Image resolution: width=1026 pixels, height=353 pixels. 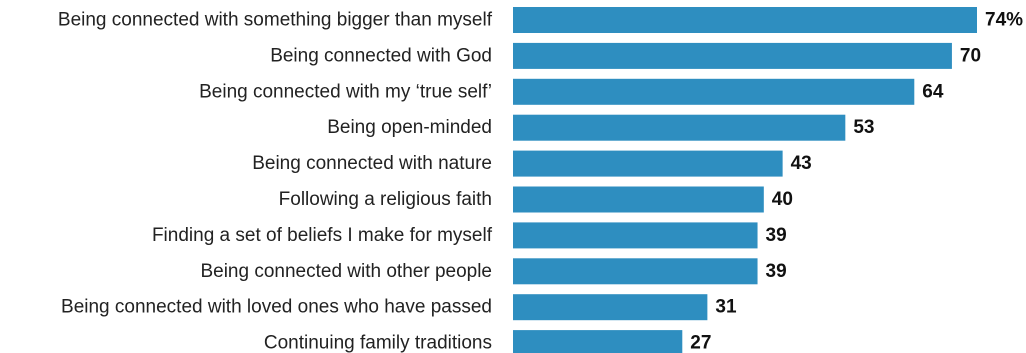 I want to click on category-label: Continuing family traditions, so click(x=378, y=343).